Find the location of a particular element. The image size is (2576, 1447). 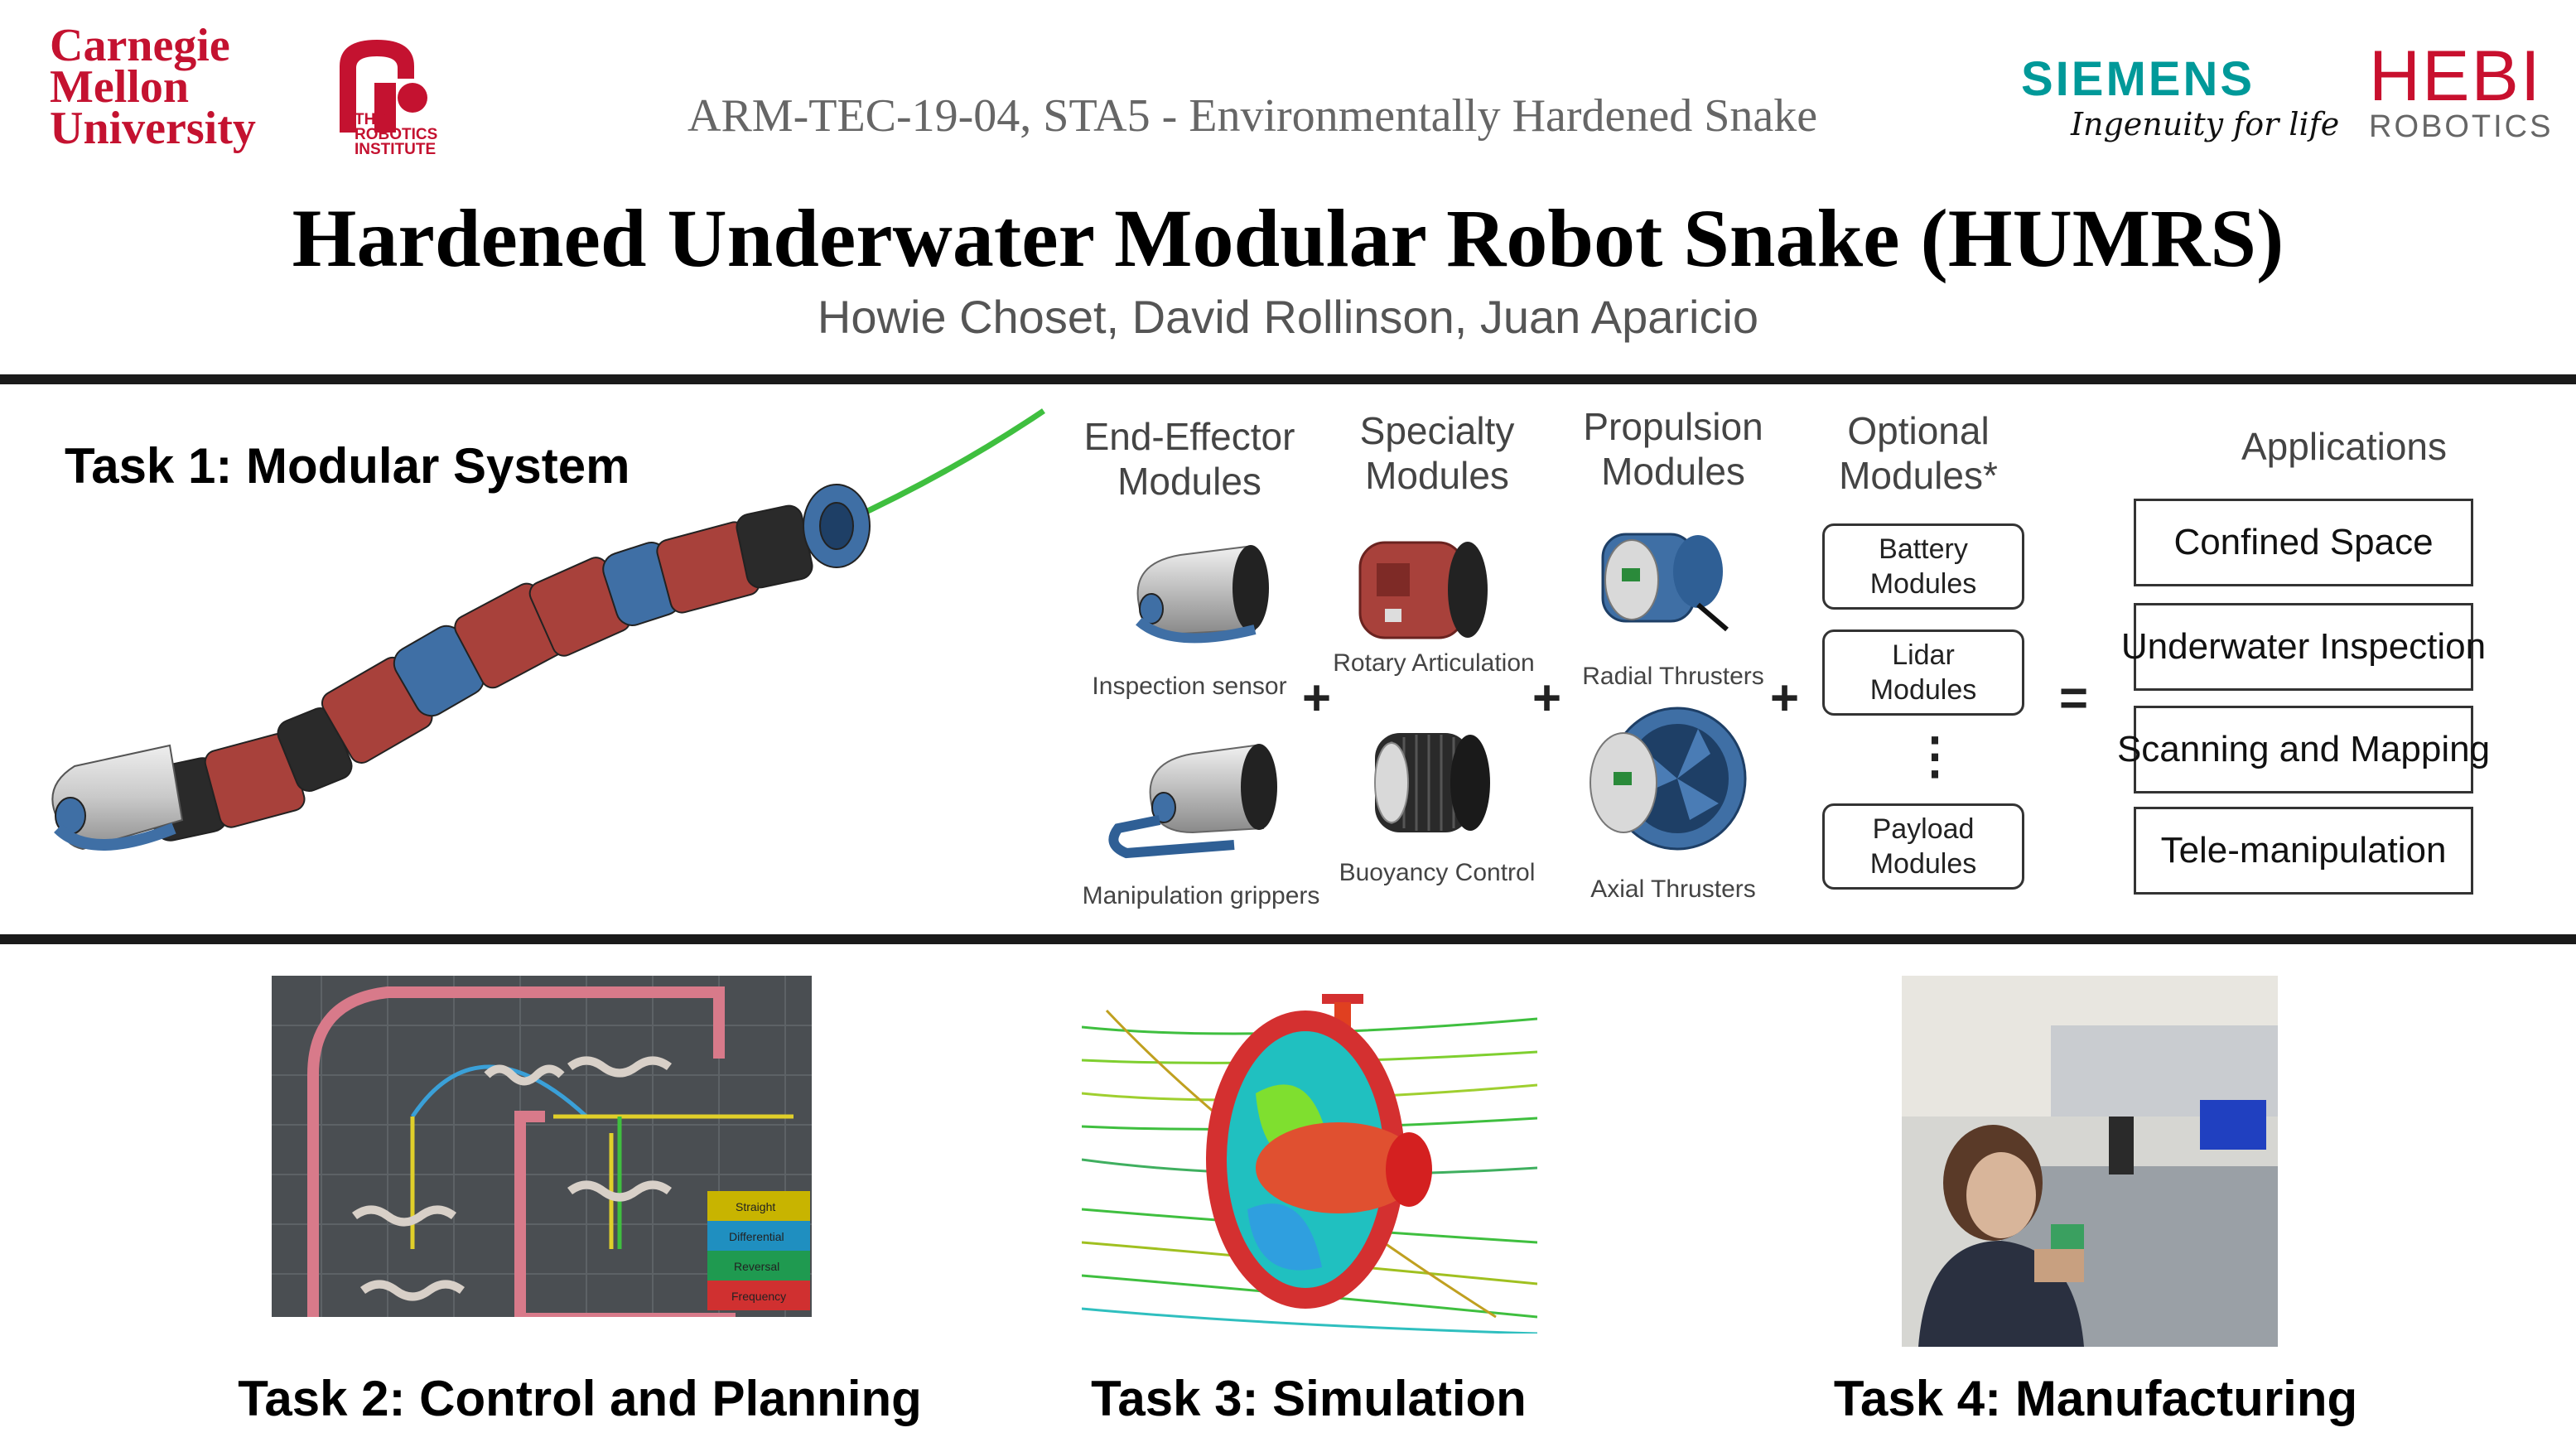

robotics-institute-mark is located at coordinates (384, 86).